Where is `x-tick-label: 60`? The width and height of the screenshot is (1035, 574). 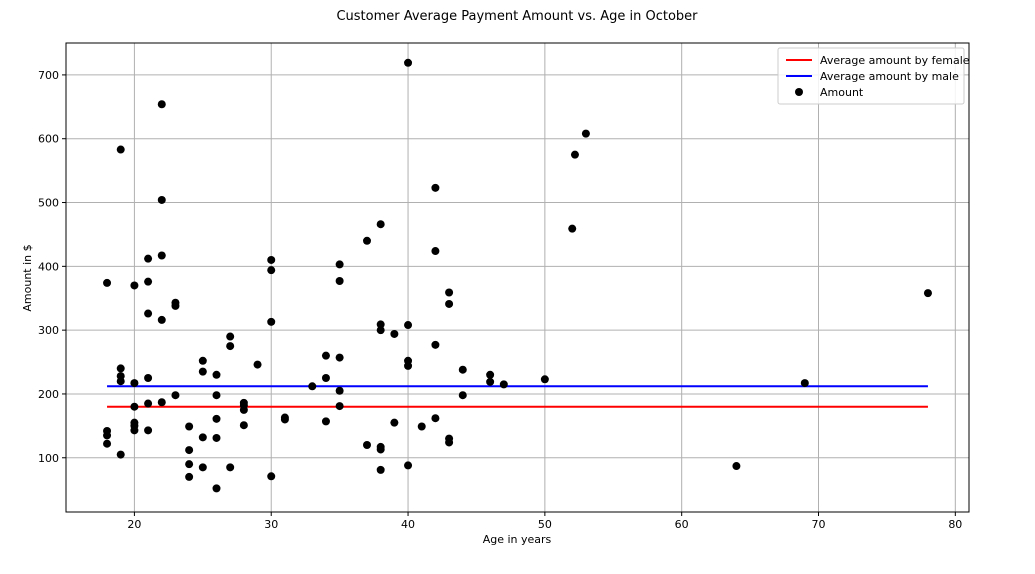 x-tick-label: 60 is located at coordinates (682, 524).